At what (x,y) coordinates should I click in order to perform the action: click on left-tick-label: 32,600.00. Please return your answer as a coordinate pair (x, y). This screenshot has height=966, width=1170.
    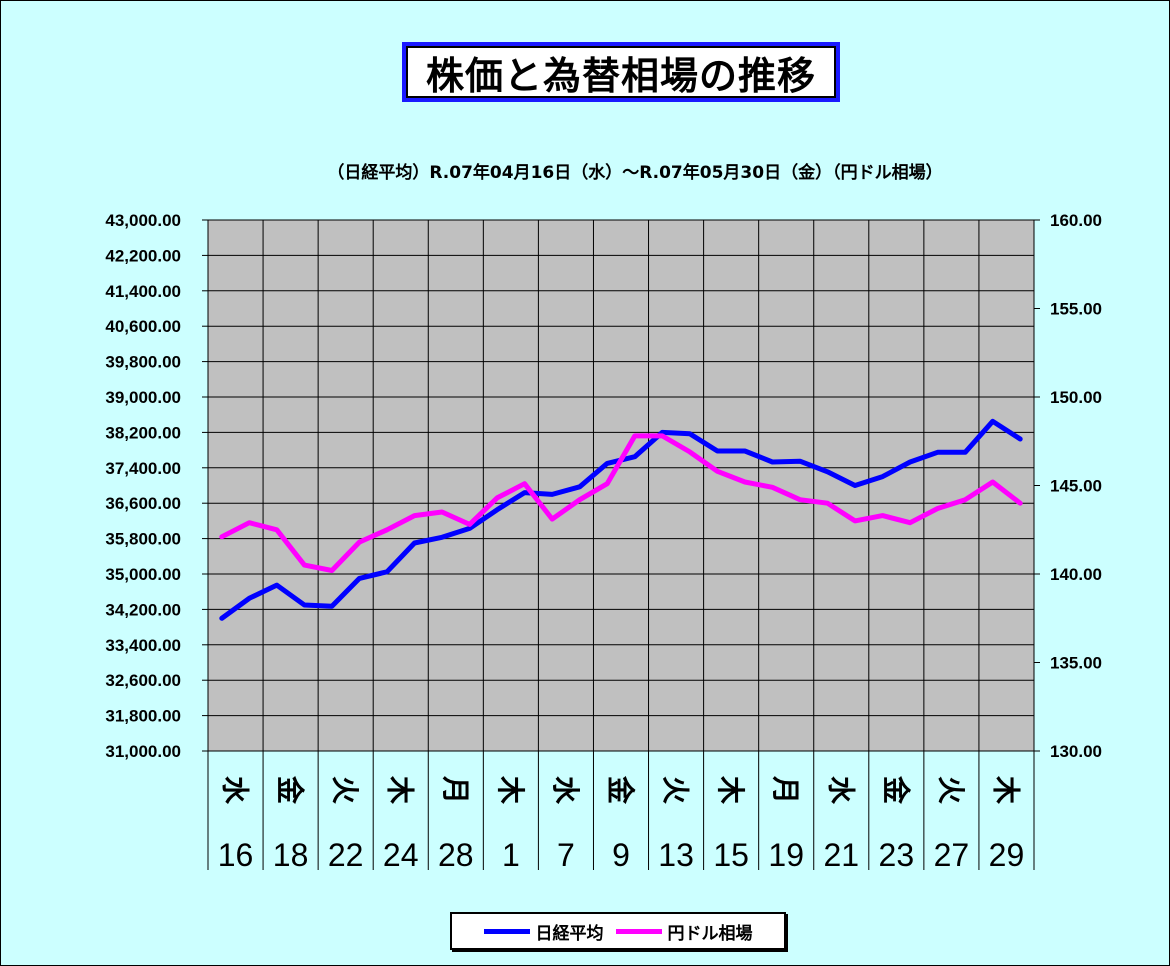
    Looking at the image, I should click on (143, 680).